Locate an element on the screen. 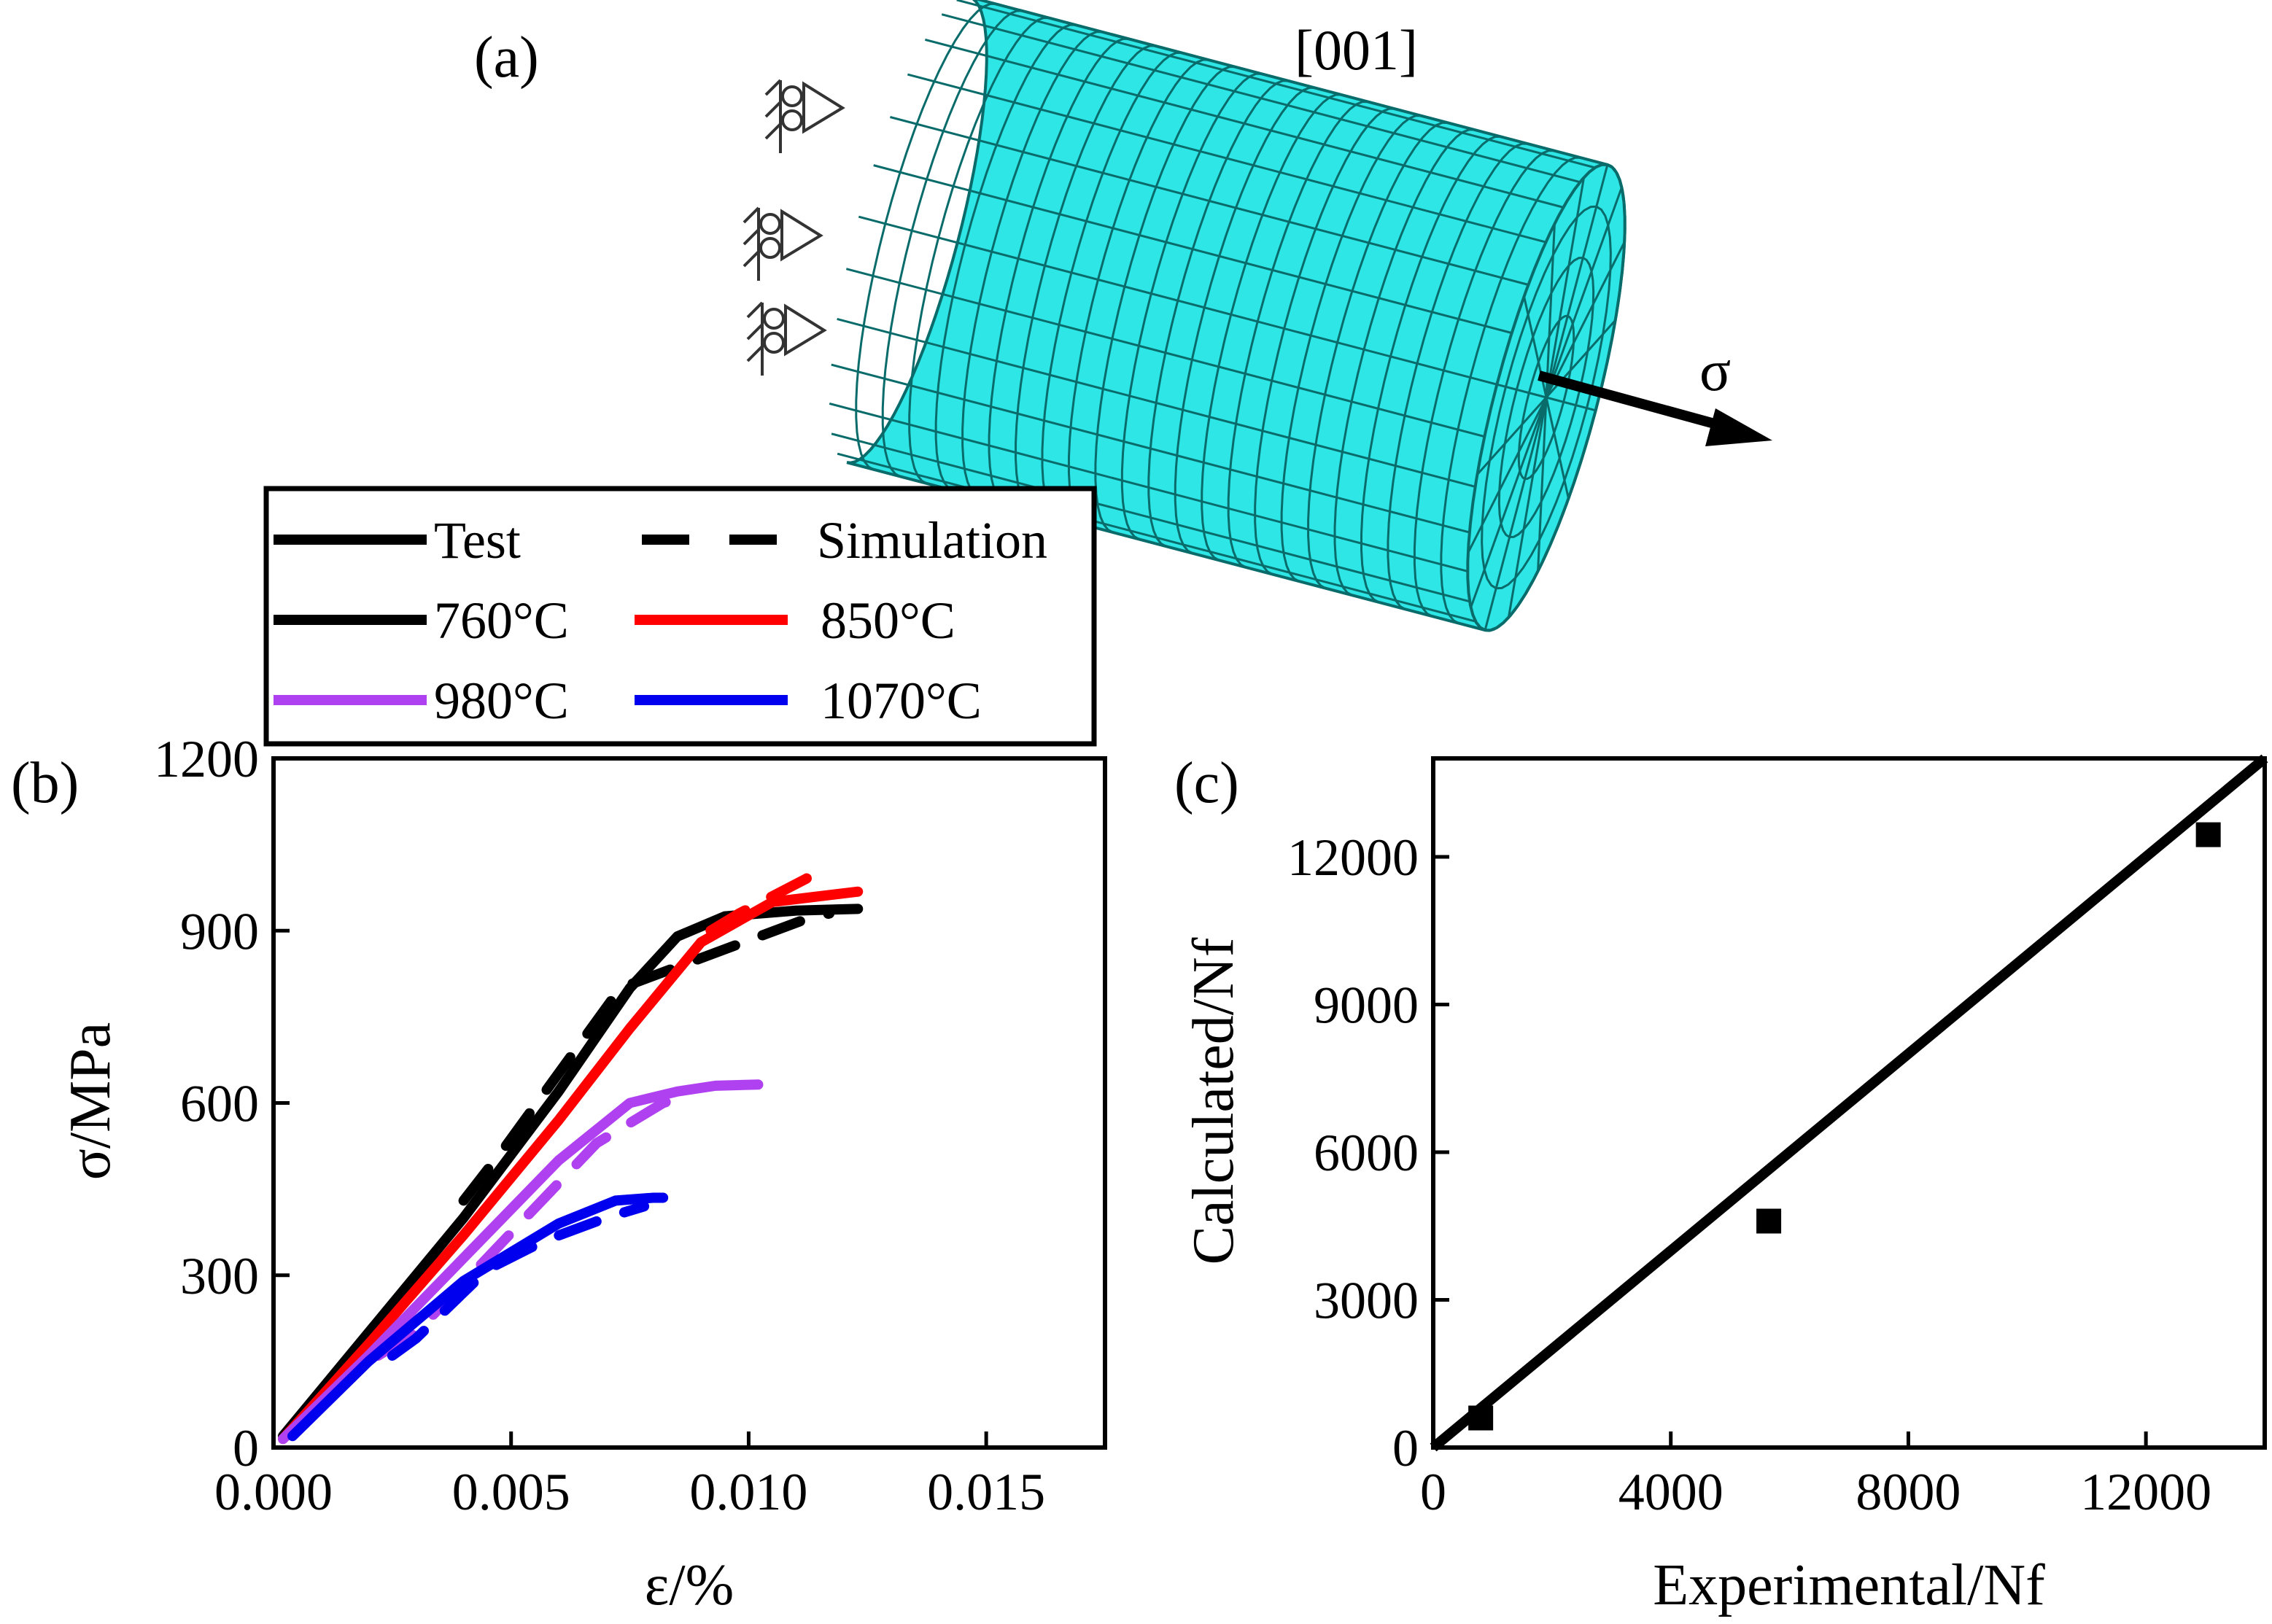  legend-850-label: 850°C is located at coordinates (888, 620).